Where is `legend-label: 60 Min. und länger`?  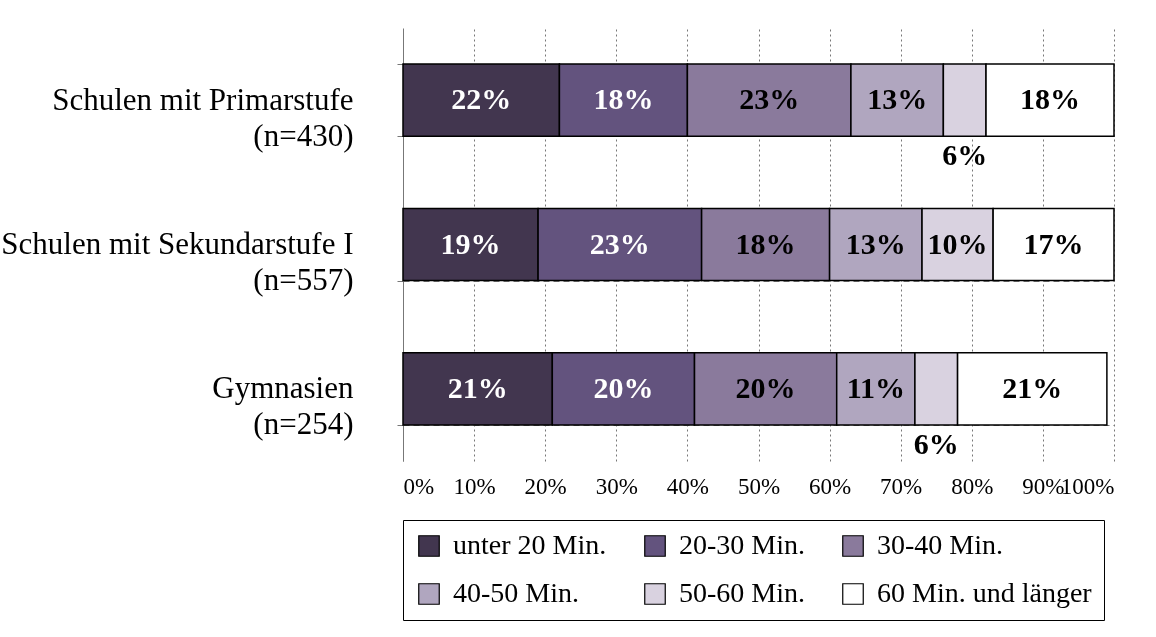
legend-label: 60 Min. und länger is located at coordinates (985, 592).